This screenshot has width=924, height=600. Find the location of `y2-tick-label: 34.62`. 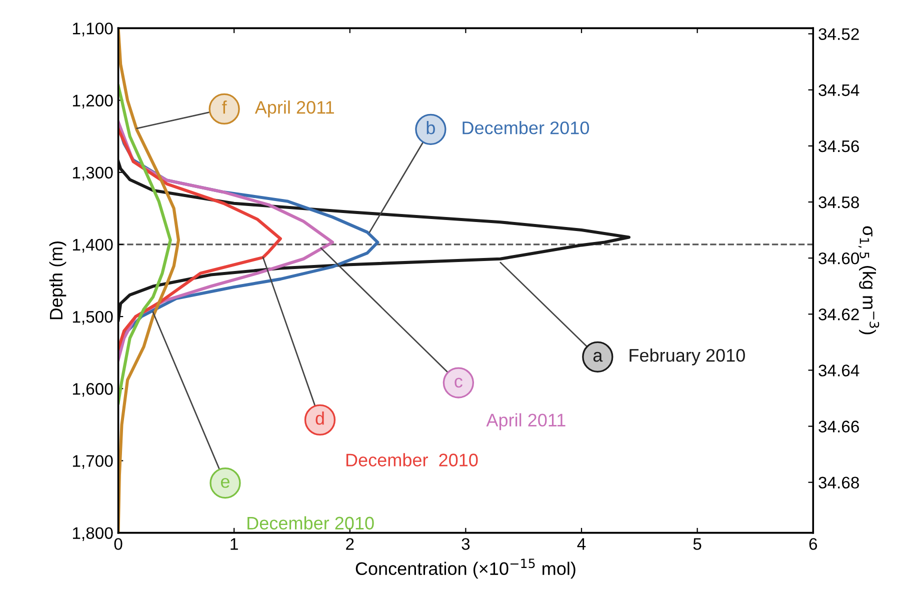

y2-tick-label: 34.62 is located at coordinates (838, 314).